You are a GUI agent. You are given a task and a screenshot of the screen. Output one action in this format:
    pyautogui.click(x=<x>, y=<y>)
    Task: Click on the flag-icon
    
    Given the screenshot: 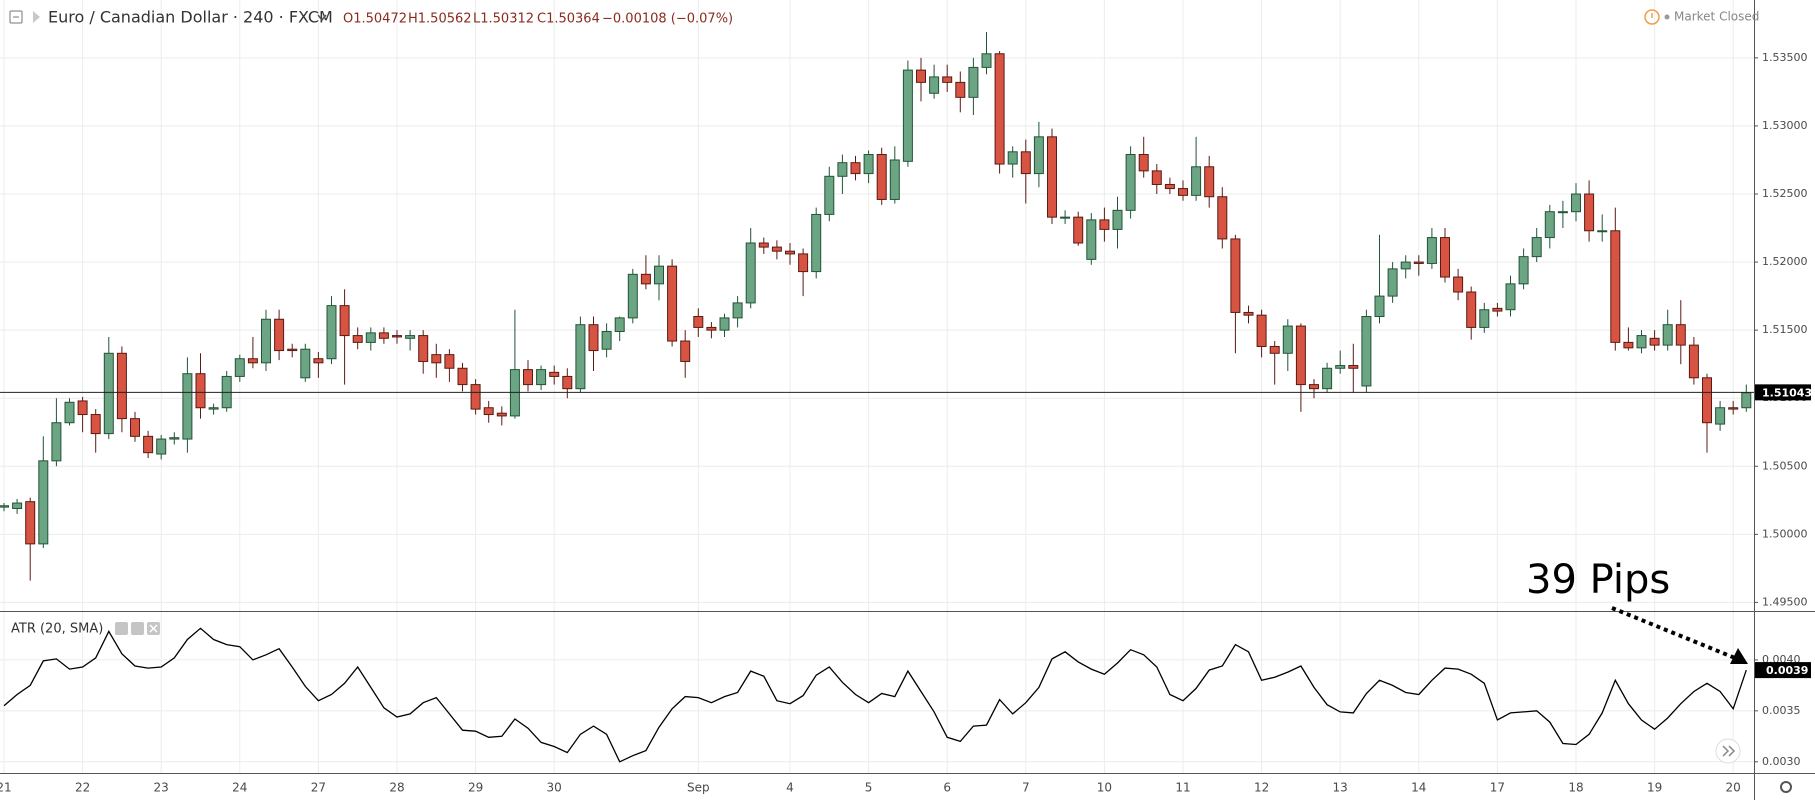 What is the action you would take?
    pyautogui.click(x=36, y=17)
    